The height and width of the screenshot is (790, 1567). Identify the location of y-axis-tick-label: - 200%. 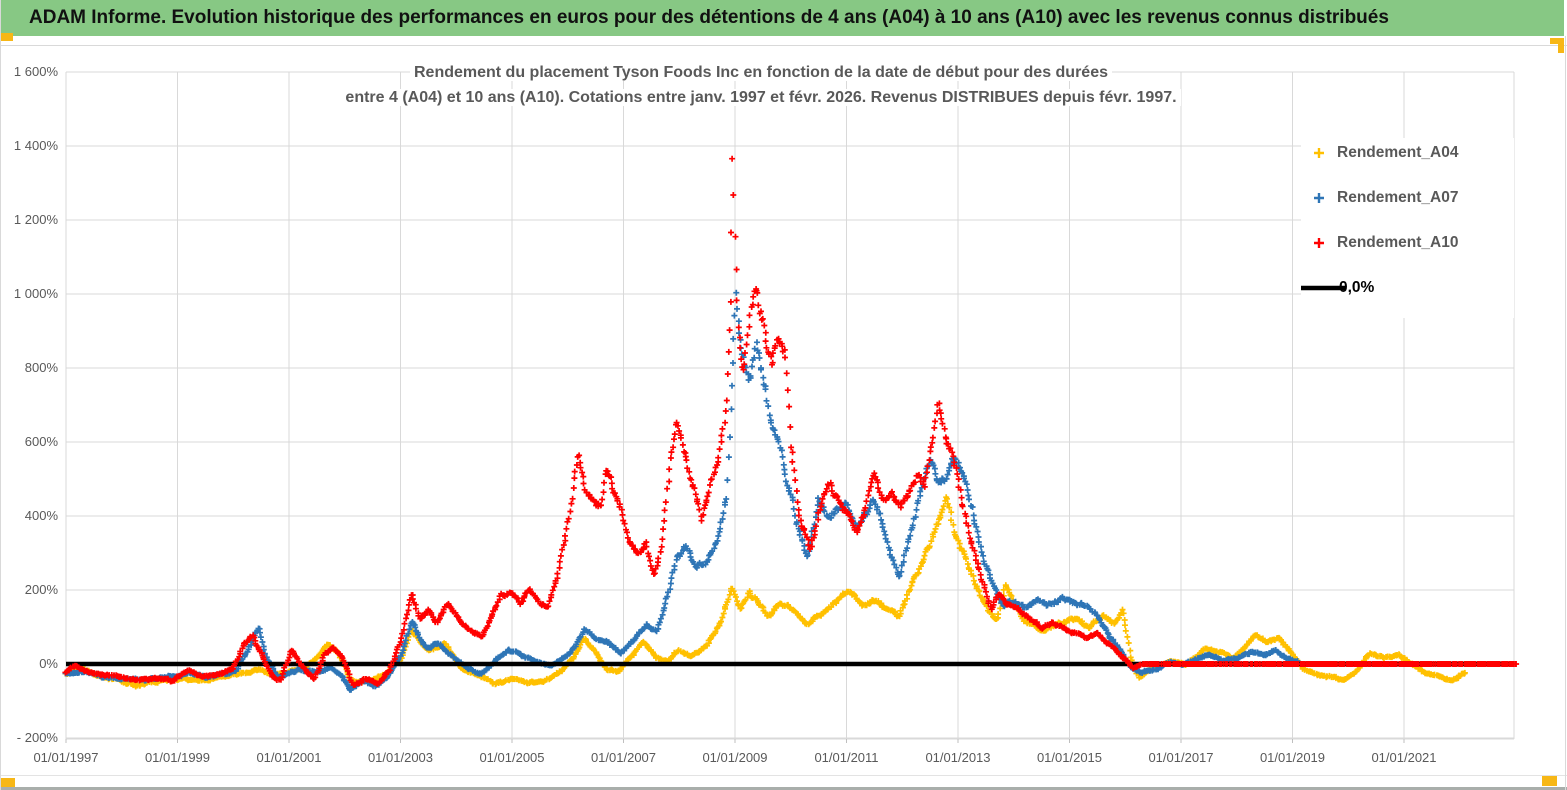
(37, 737).